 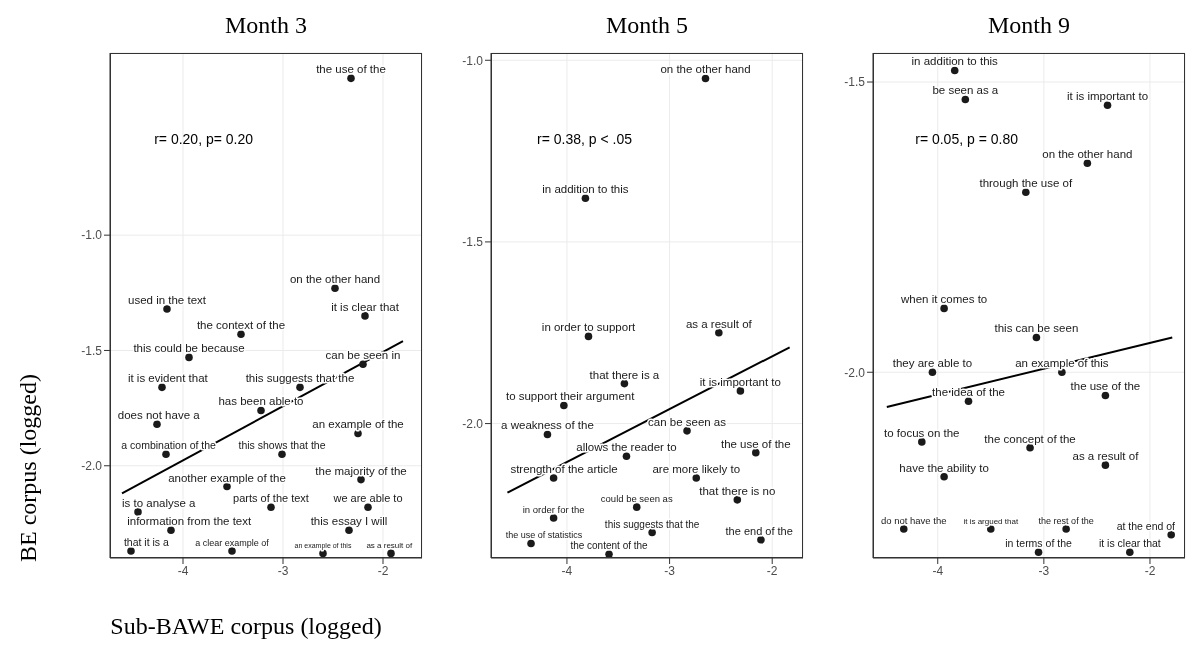 What do you see at coordinates (991, 521) in the screenshot?
I see `data-label: it is argued that` at bounding box center [991, 521].